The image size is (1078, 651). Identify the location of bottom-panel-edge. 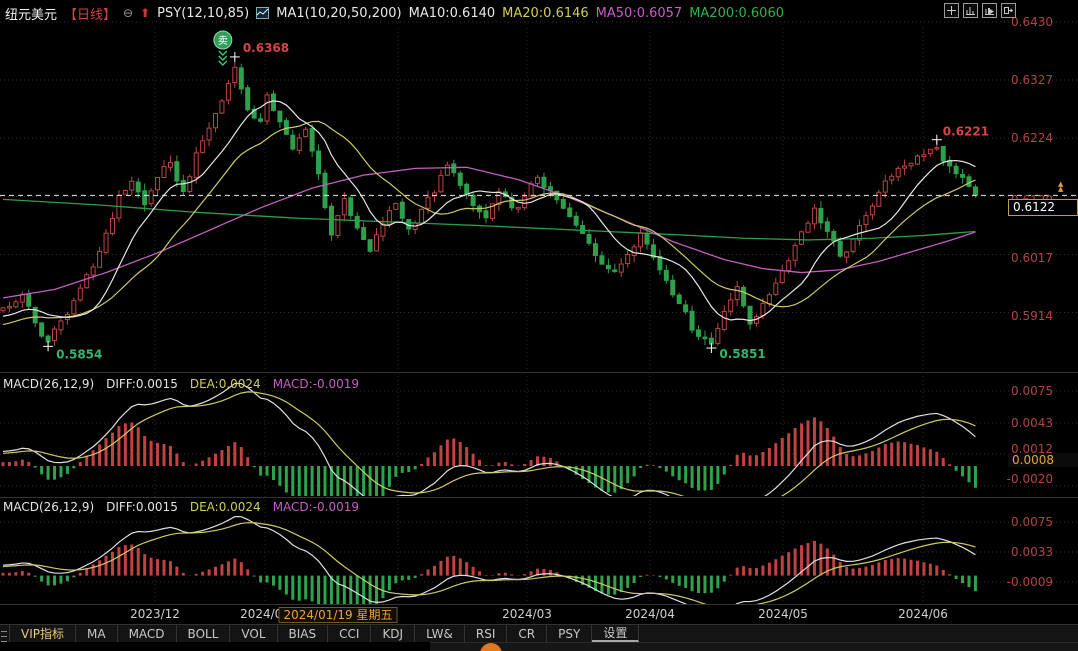
(754, 646).